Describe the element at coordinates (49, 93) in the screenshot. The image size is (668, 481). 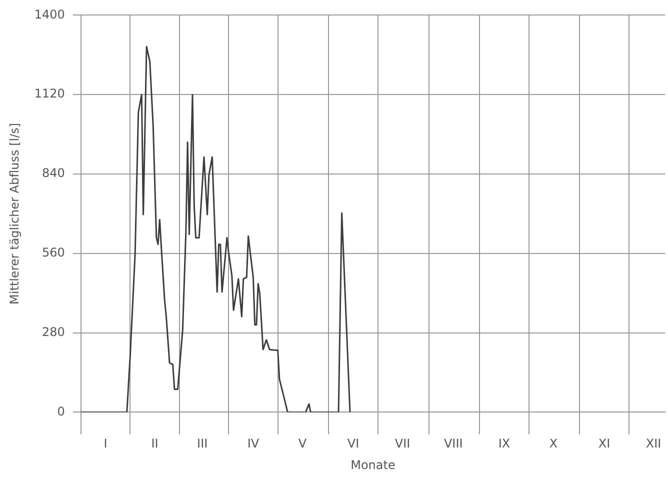
I see `y-tick-label: 1120` at that location.